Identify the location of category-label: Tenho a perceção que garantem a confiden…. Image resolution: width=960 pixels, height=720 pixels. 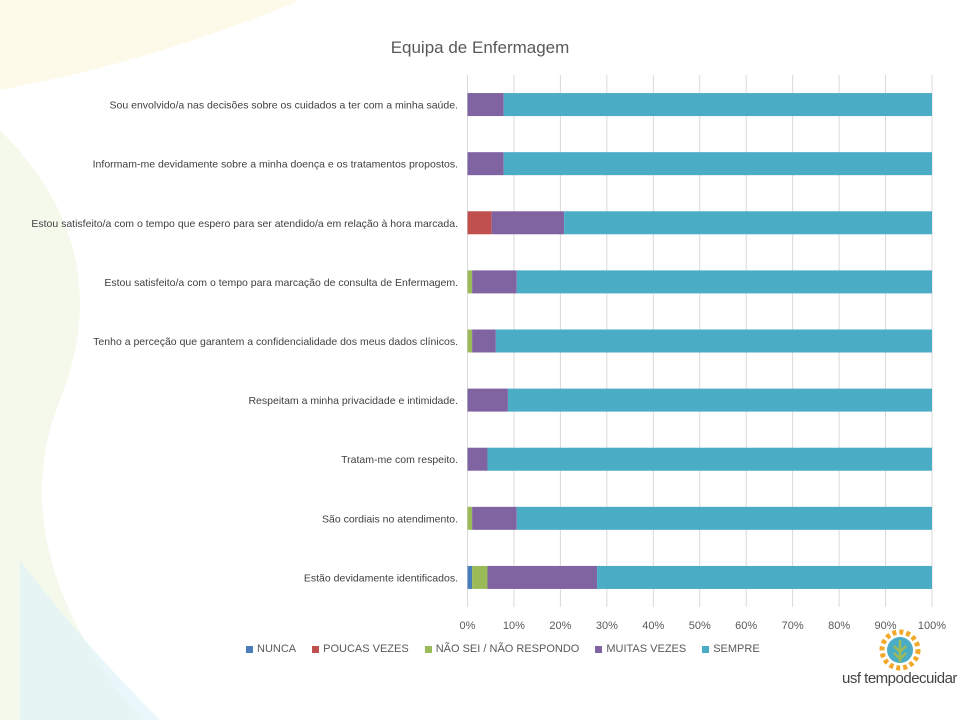
(275, 342).